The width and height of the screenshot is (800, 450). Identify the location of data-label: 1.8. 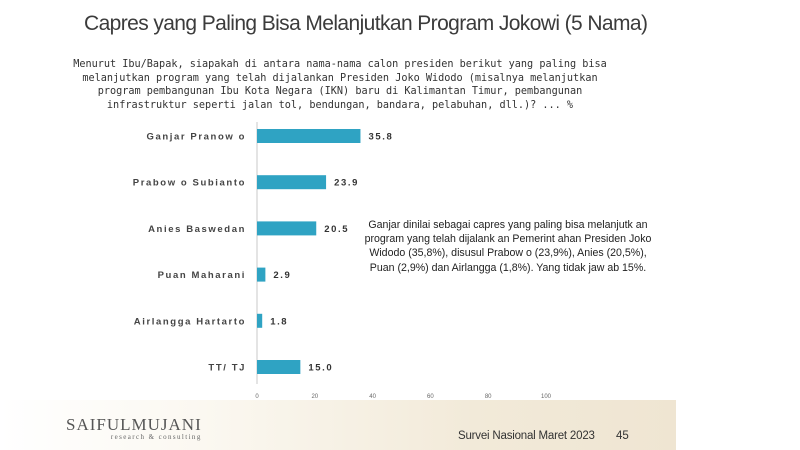
(279, 321).